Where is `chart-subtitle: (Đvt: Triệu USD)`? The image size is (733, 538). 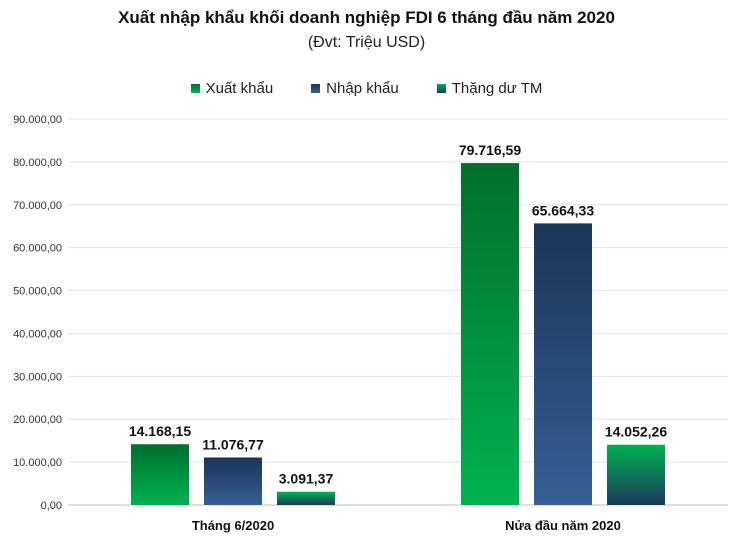
chart-subtitle: (Đvt: Triệu USD) is located at coordinates (366, 42).